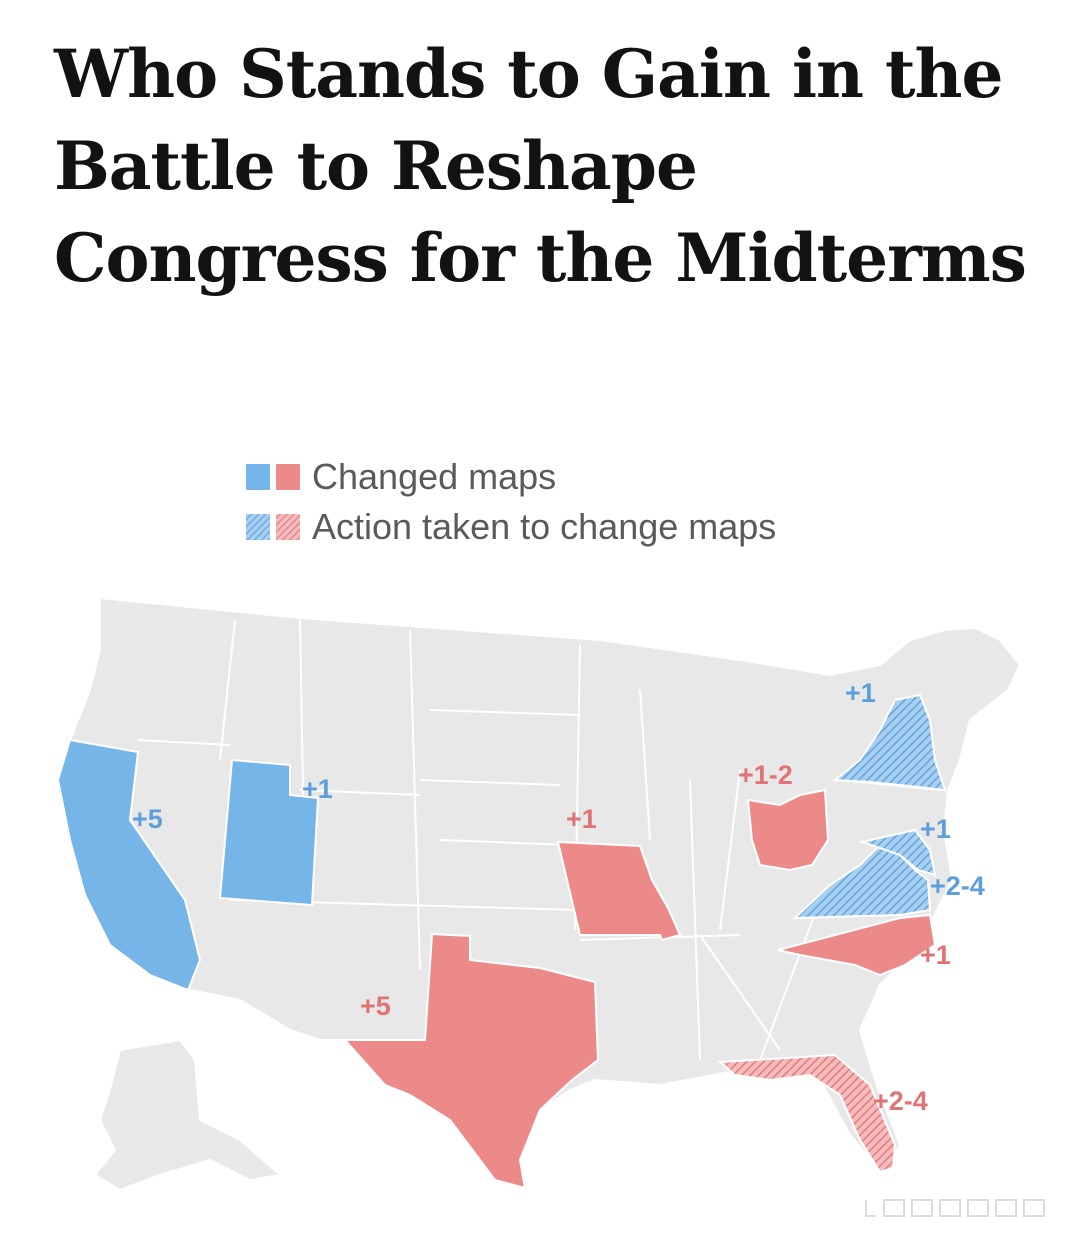  I want to click on watermark-logo, so click(962, 1208).